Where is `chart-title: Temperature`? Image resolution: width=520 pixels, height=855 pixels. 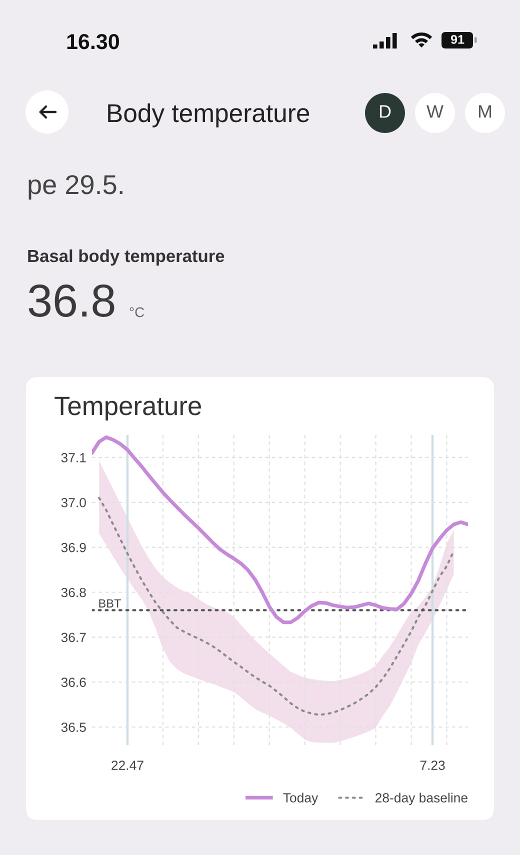 chart-title: Temperature is located at coordinates (127, 408).